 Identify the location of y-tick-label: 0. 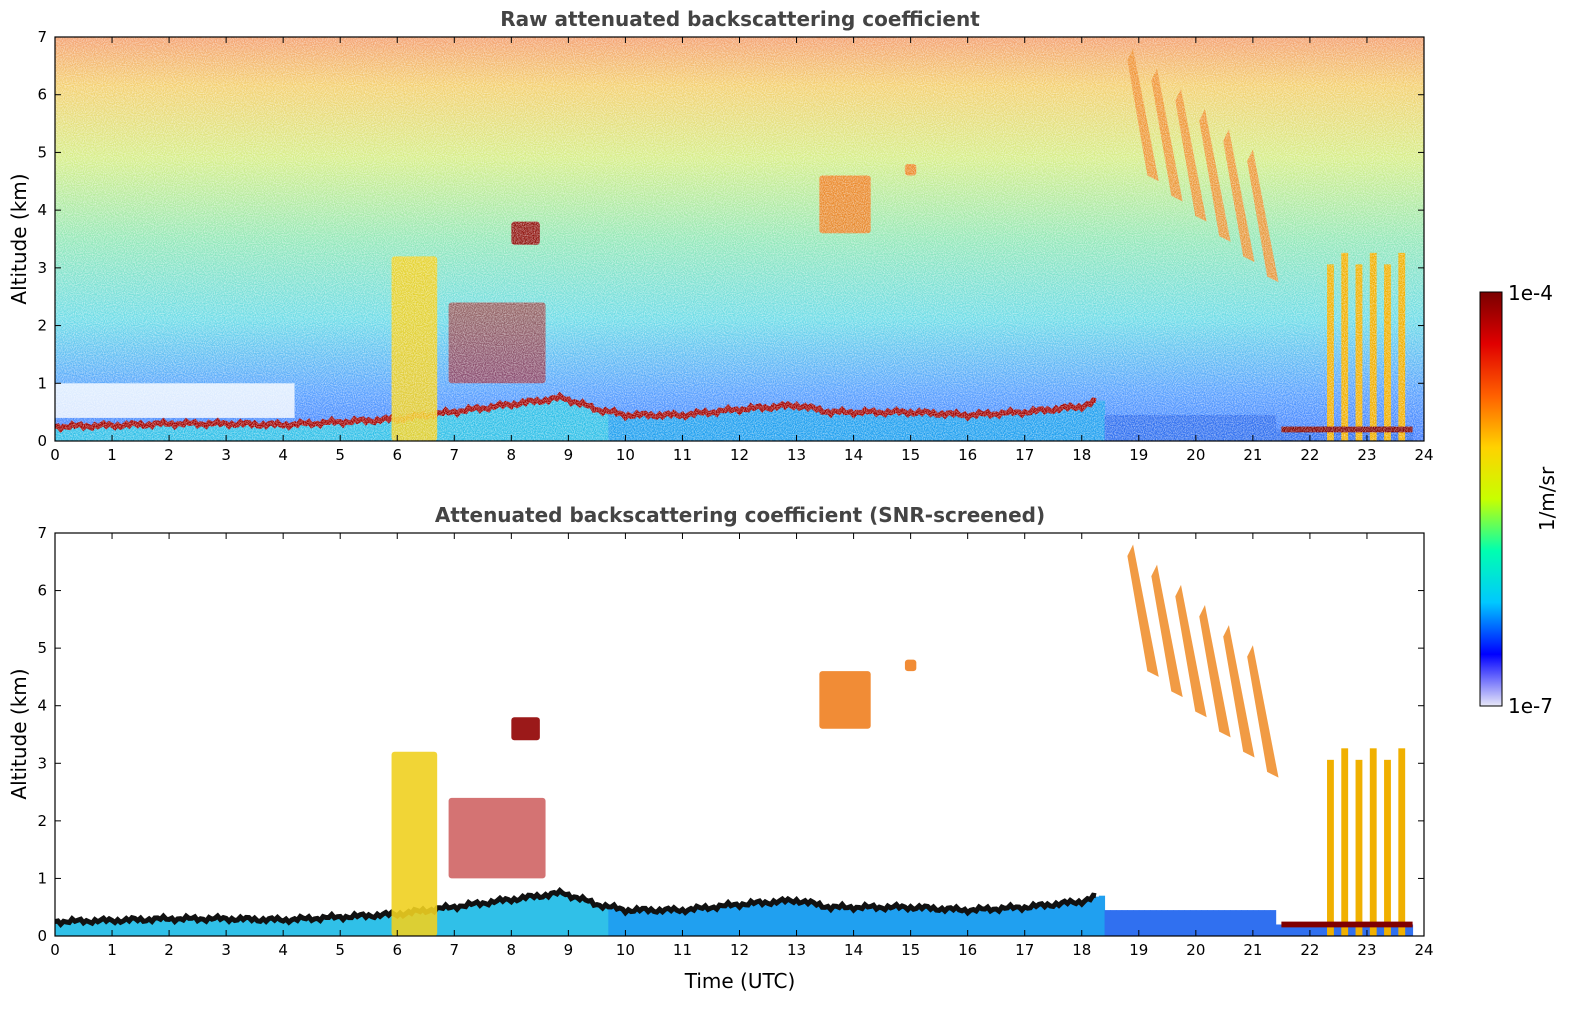
(42, 441).